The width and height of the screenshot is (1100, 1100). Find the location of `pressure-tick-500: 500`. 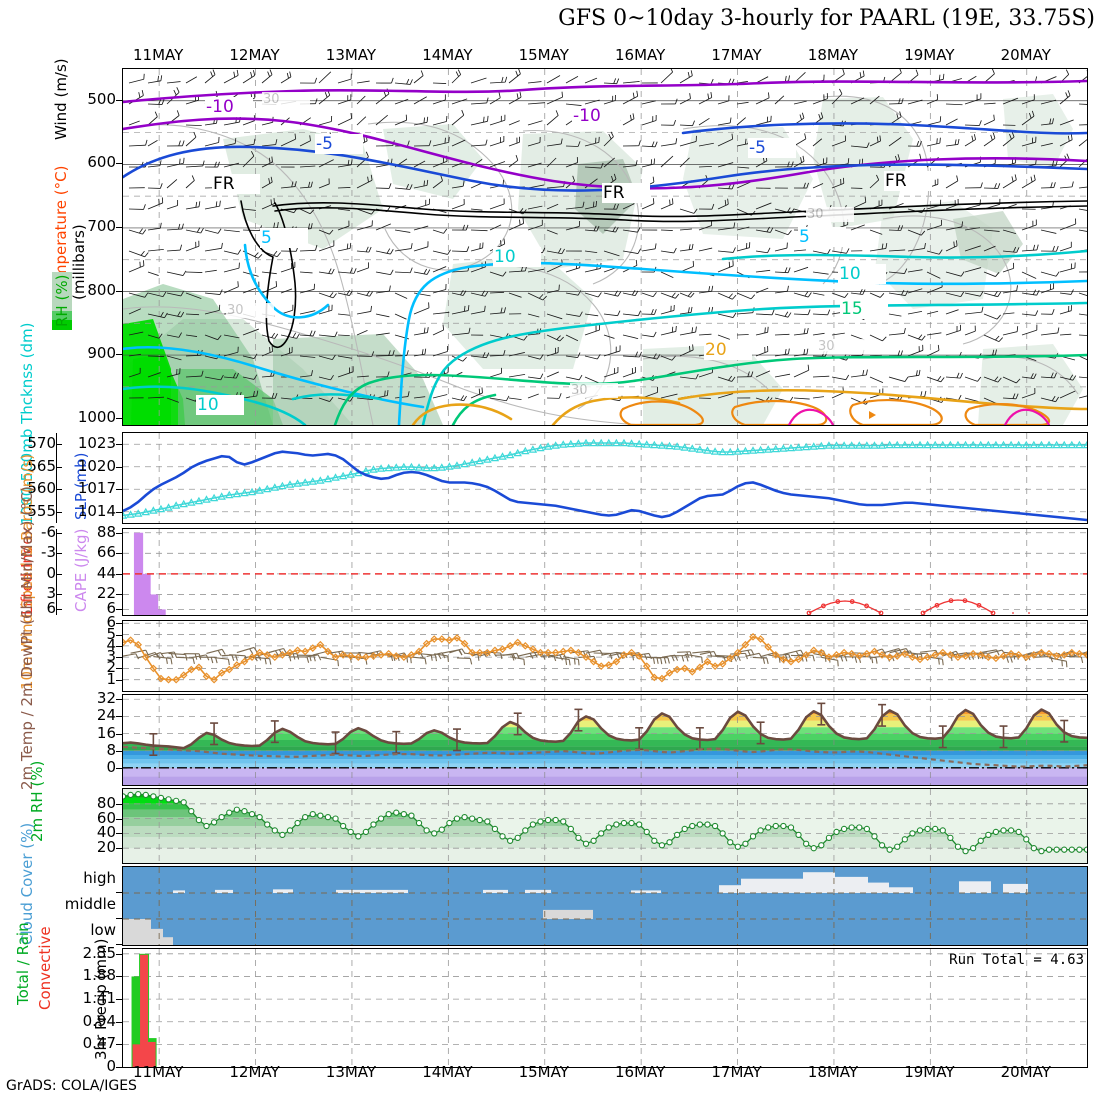

pressure-tick-500: 500 is located at coordinates (101, 98).